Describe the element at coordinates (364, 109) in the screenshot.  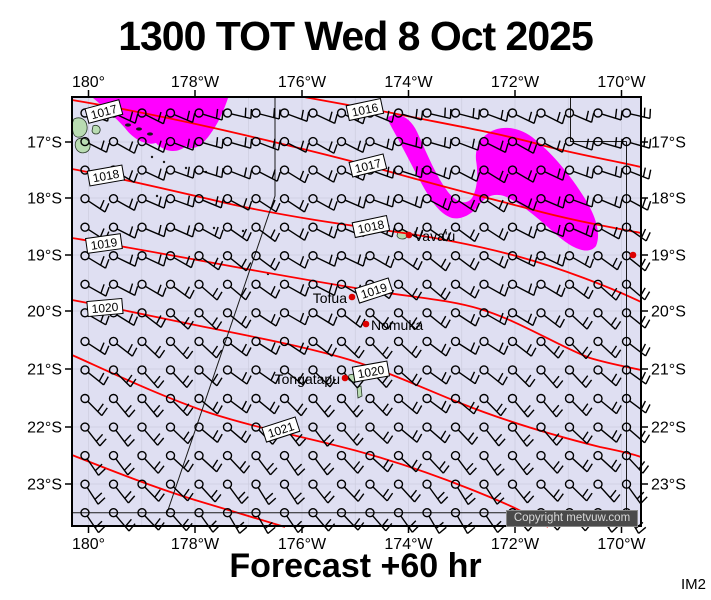
I see `isobar-label-text: 1016` at that location.